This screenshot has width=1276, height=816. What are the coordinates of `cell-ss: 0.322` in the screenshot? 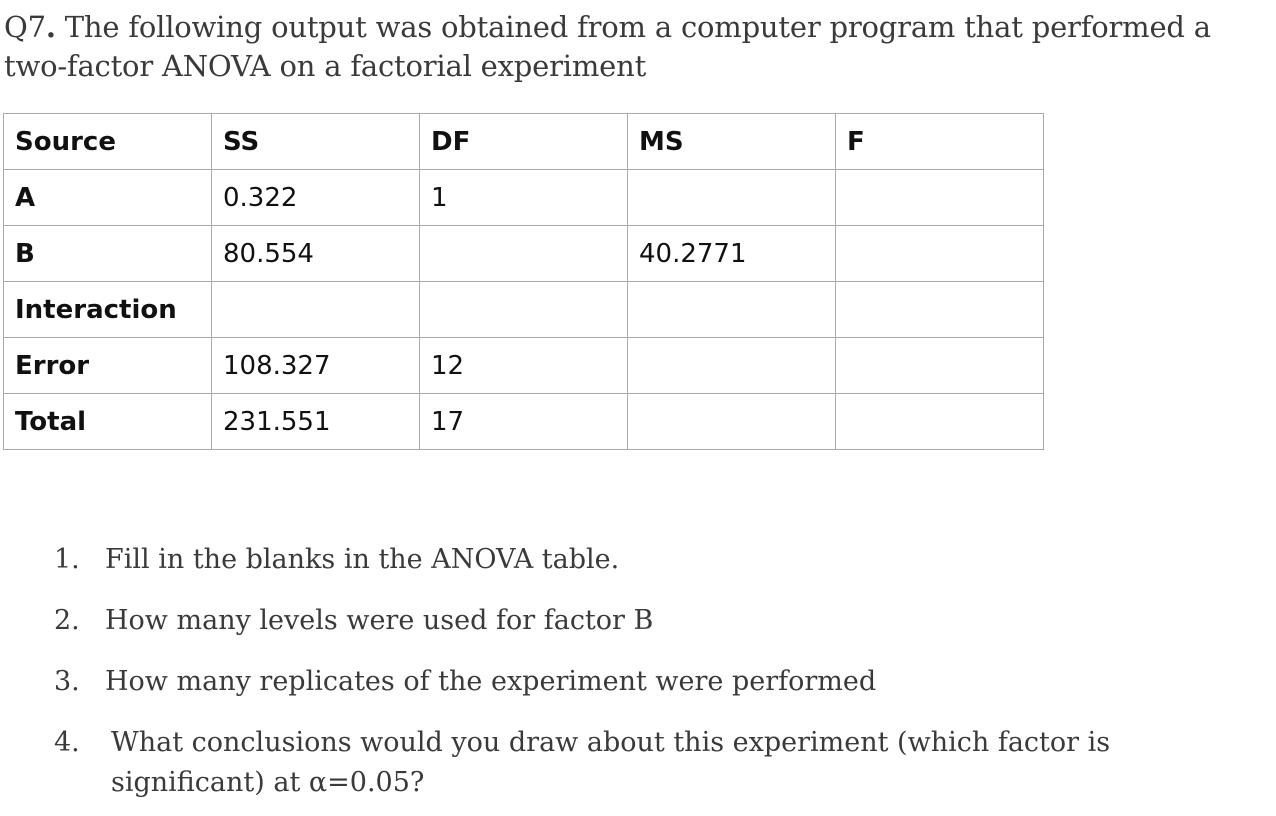 It's located at (315, 197).